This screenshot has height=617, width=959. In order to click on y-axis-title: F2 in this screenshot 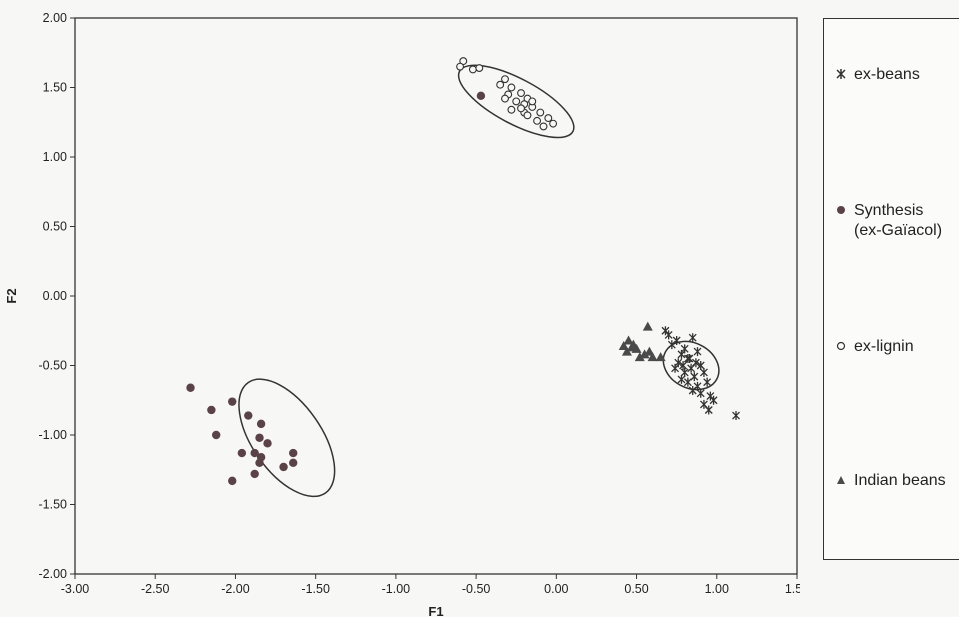, I will do `click(11, 295)`.